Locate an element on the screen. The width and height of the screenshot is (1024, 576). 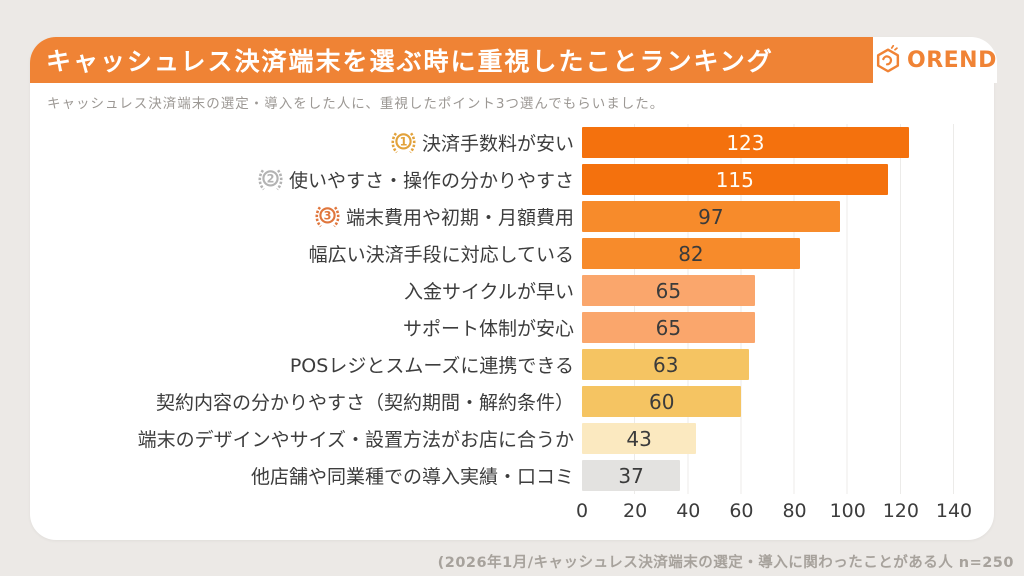
bar: 82 is located at coordinates (691, 253).